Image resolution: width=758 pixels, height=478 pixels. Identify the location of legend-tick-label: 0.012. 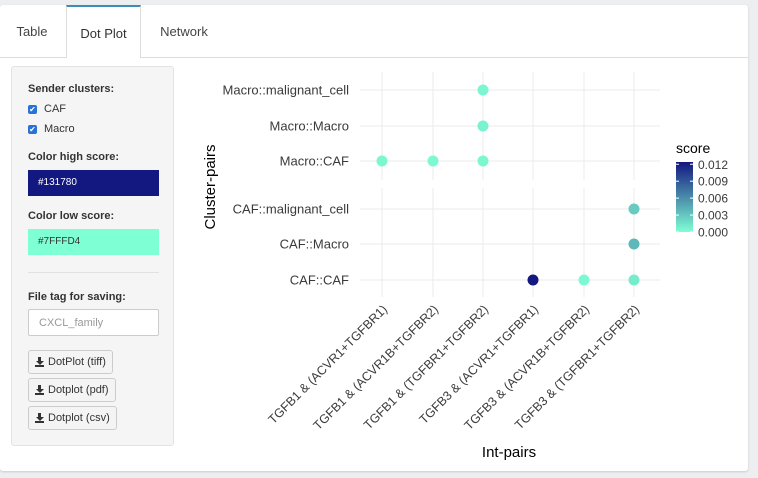
(713, 165).